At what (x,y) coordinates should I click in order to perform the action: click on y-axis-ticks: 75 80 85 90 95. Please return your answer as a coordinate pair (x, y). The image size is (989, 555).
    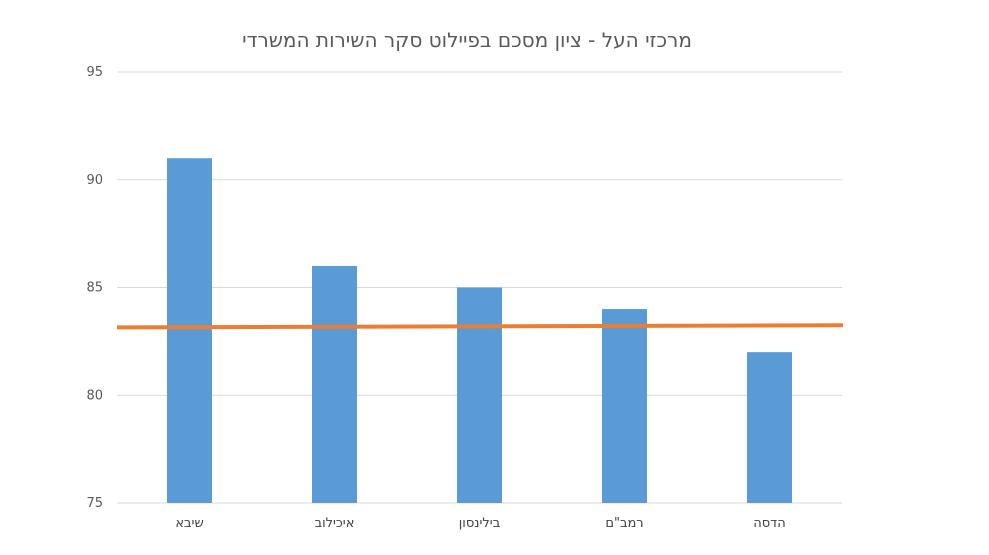
    Looking at the image, I should click on (94, 288).